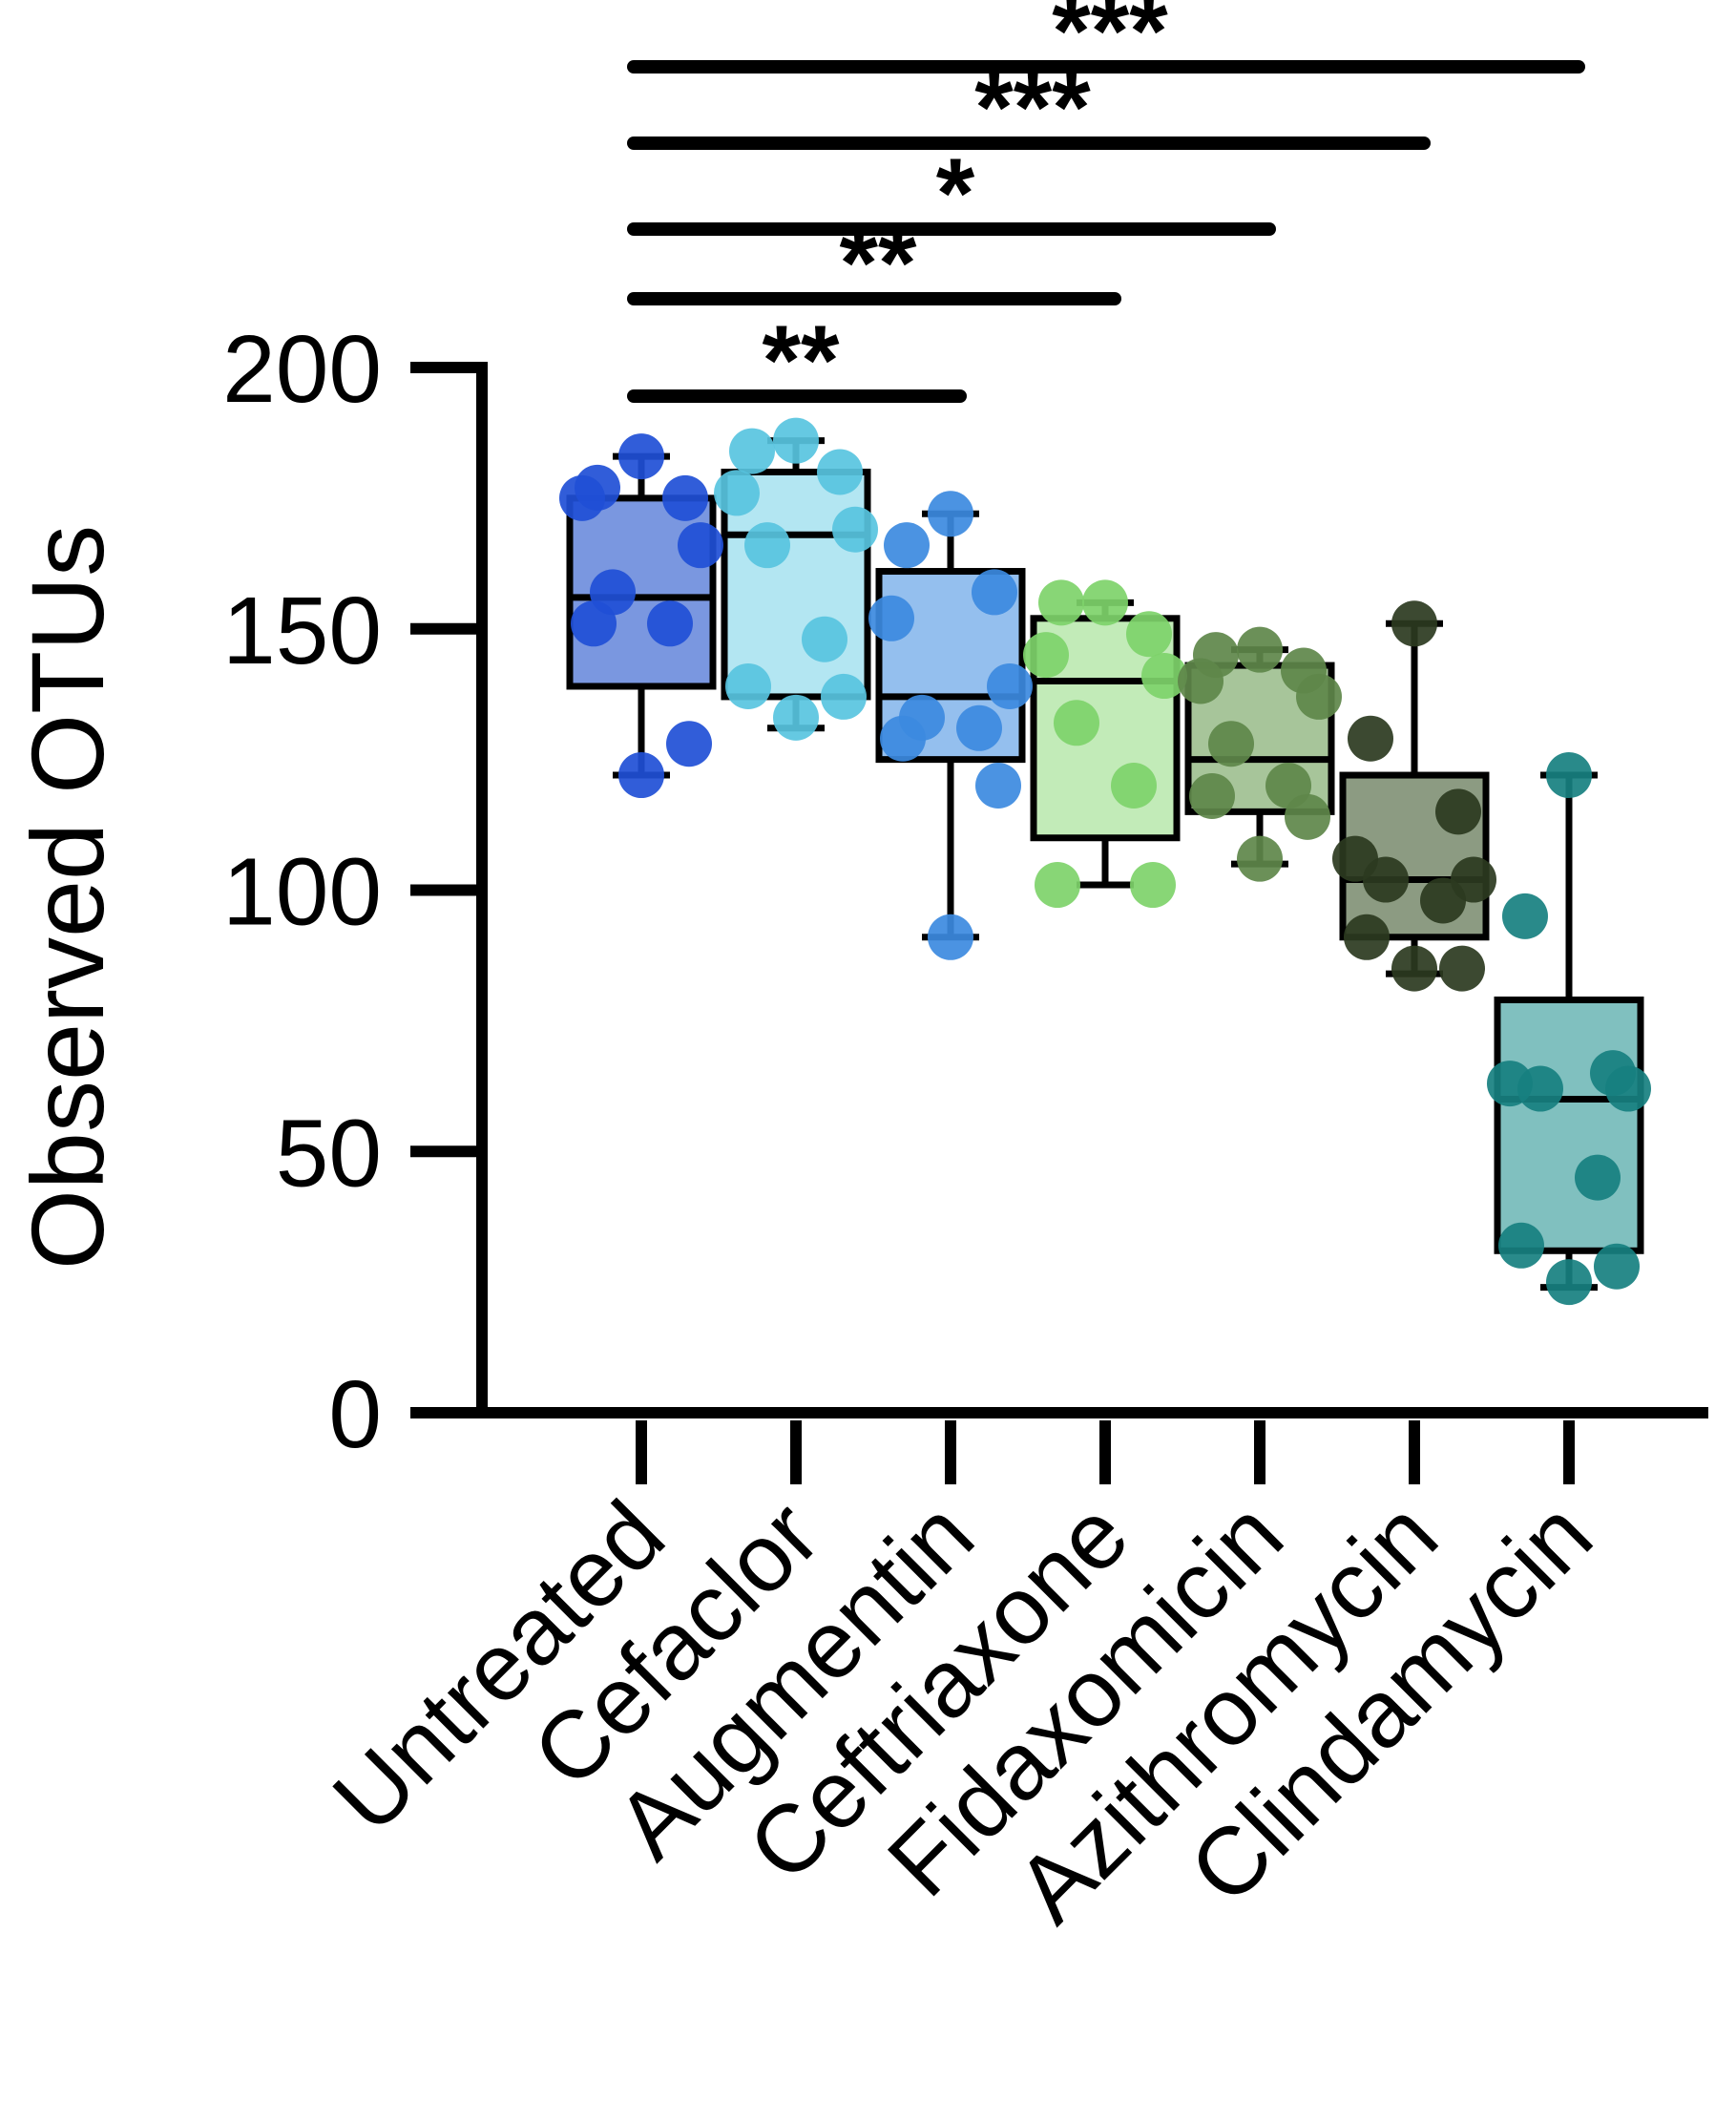  Describe the element at coordinates (302, 631) in the screenshot. I see `y-tick-label: 150` at that location.